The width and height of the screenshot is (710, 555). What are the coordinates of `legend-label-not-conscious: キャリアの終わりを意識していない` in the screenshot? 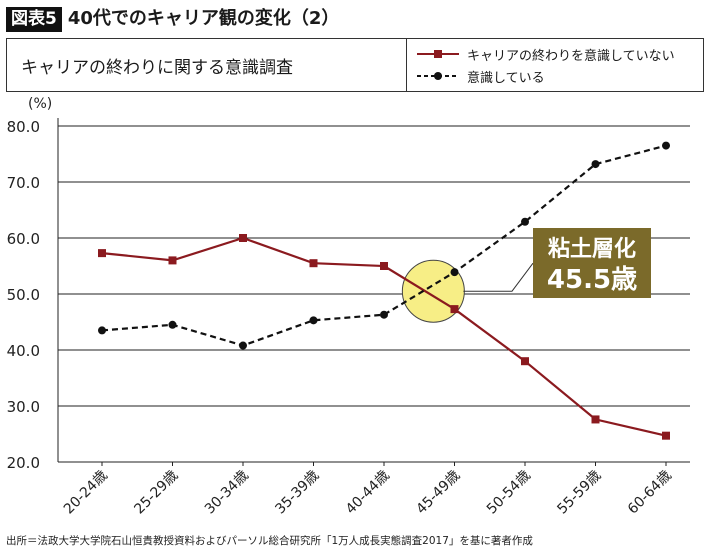 It's located at (571, 56).